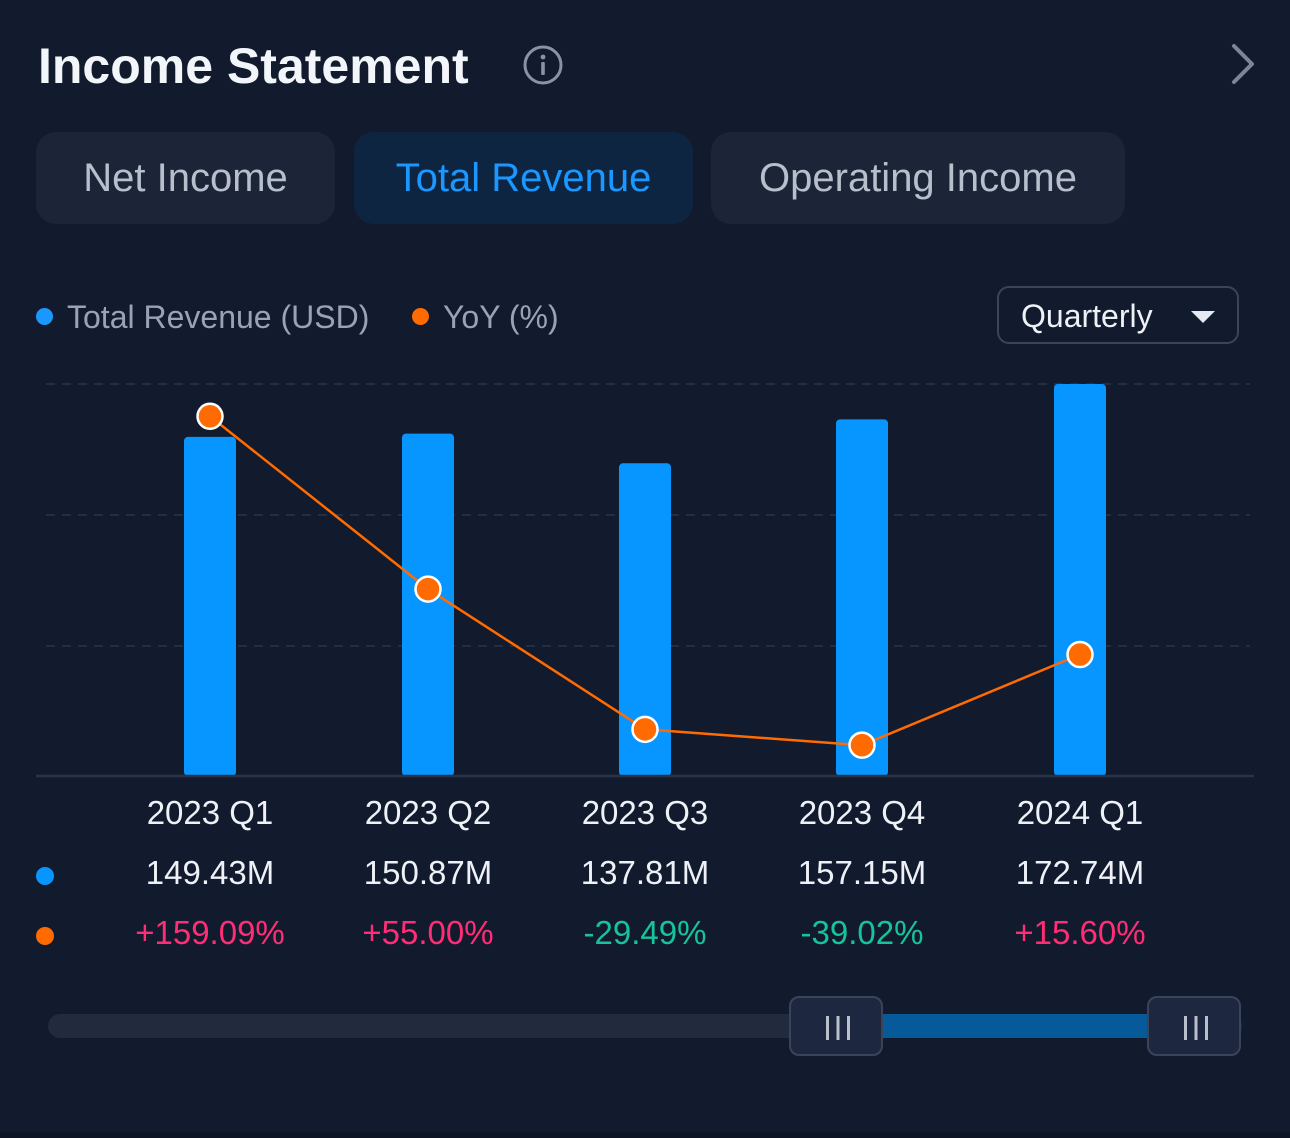 The height and width of the screenshot is (1138, 1290). I want to click on bar-2024-q1, so click(1080, 580).